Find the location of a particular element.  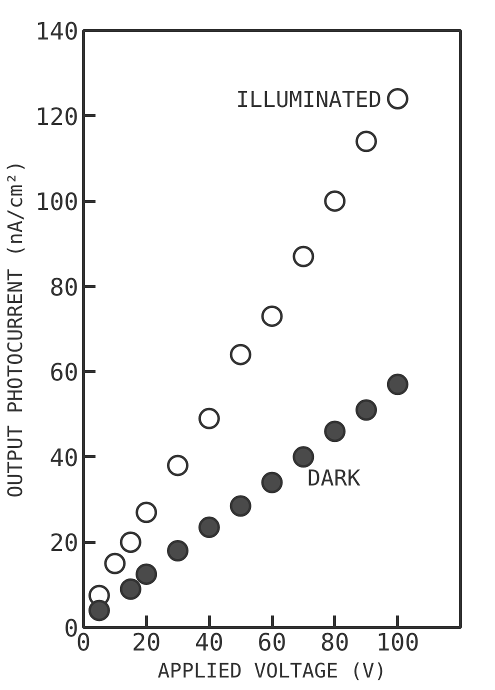

y-axis-title: OUTPUT PHOTOCURRENT (nA/cm²) is located at coordinates (15, 329).